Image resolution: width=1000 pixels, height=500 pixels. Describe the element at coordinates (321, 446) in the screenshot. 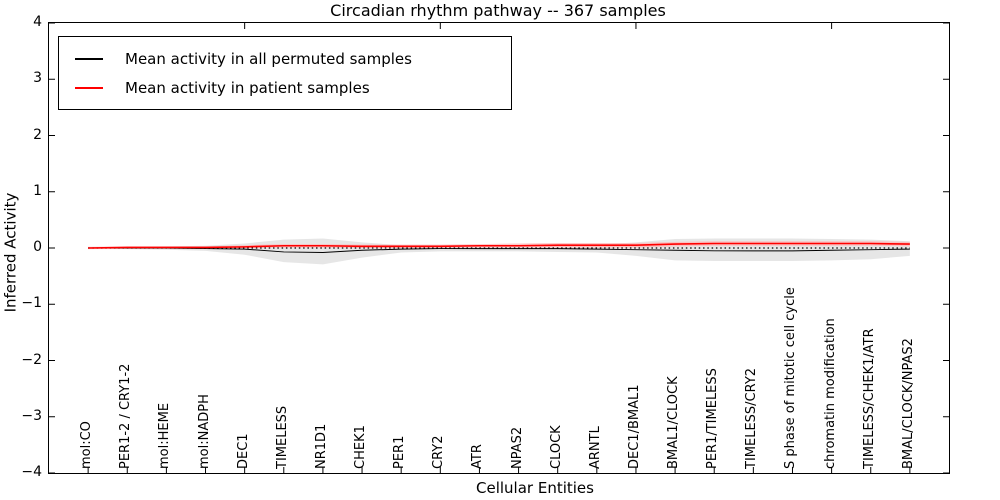

I see `x-tick-label: NR1D1` at that location.